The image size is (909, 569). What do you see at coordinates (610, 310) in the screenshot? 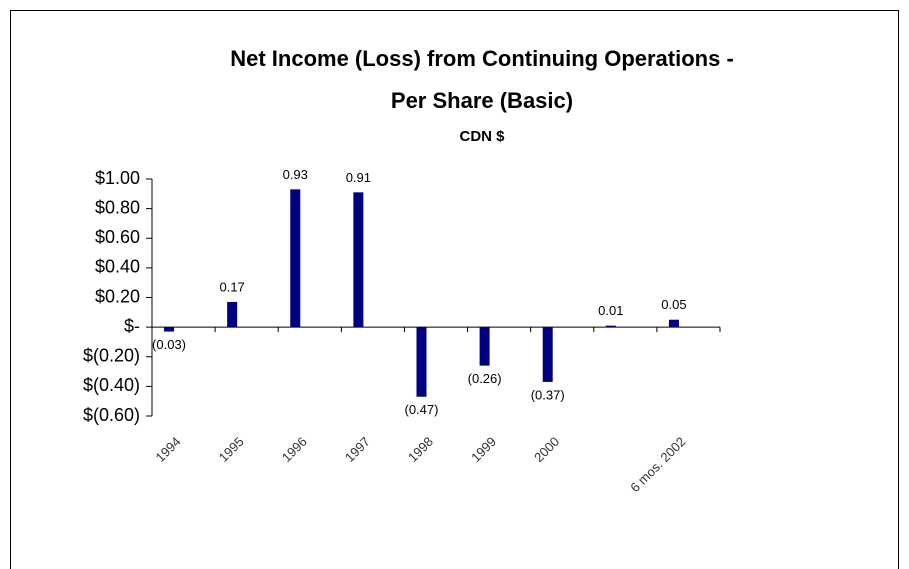
I see `data-label: 0.01` at bounding box center [610, 310].